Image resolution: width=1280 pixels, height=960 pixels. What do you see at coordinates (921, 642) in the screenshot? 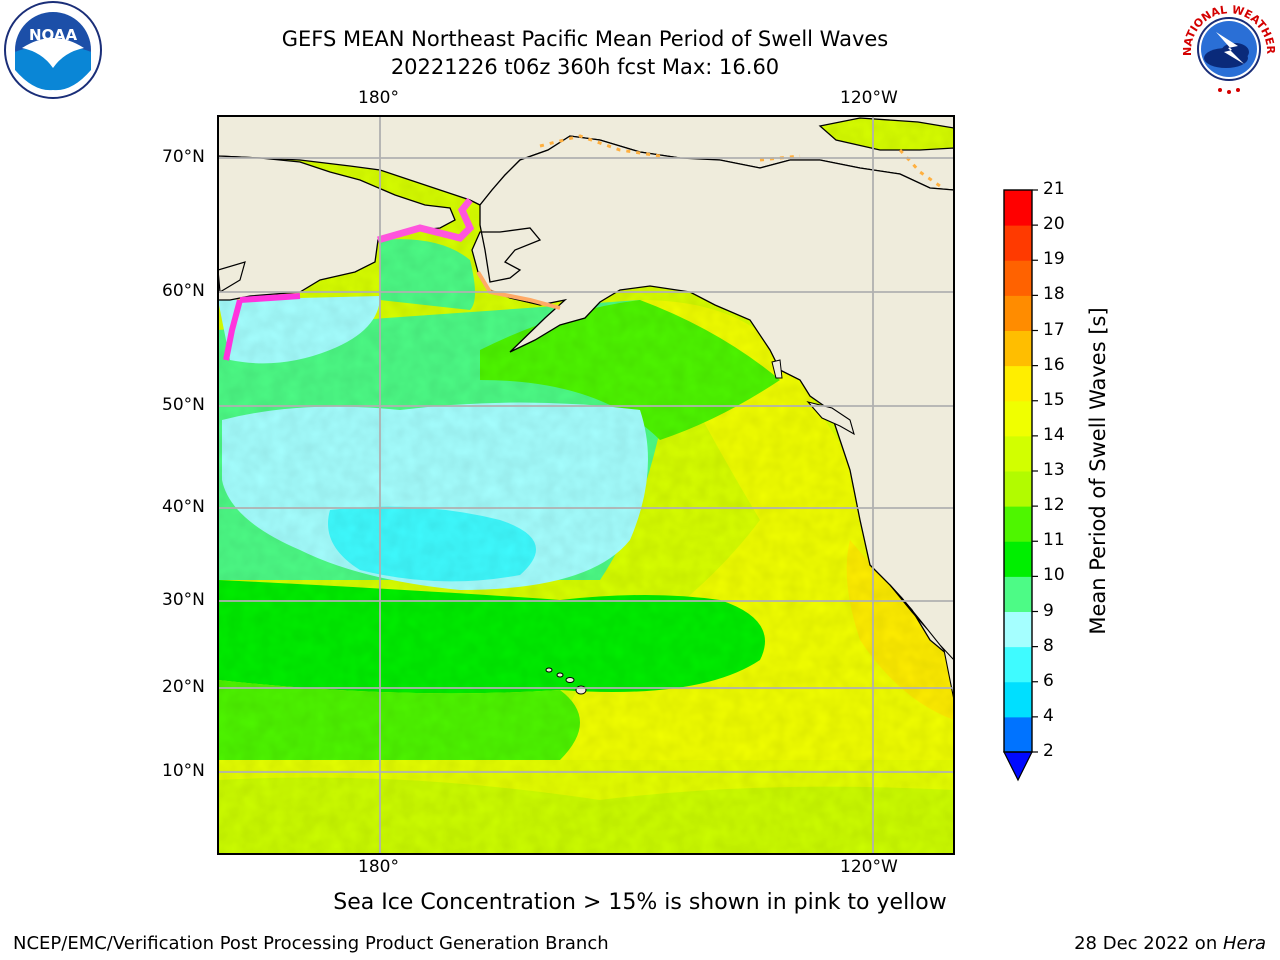
I see `land-baja` at bounding box center [921, 642].